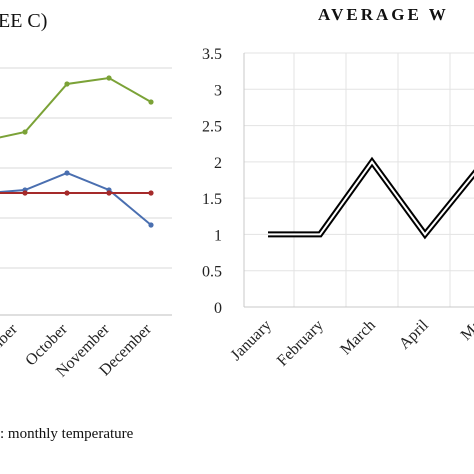 The height and width of the screenshot is (474, 474). I want to click on right-y-tick-label: 0, so click(218, 308).